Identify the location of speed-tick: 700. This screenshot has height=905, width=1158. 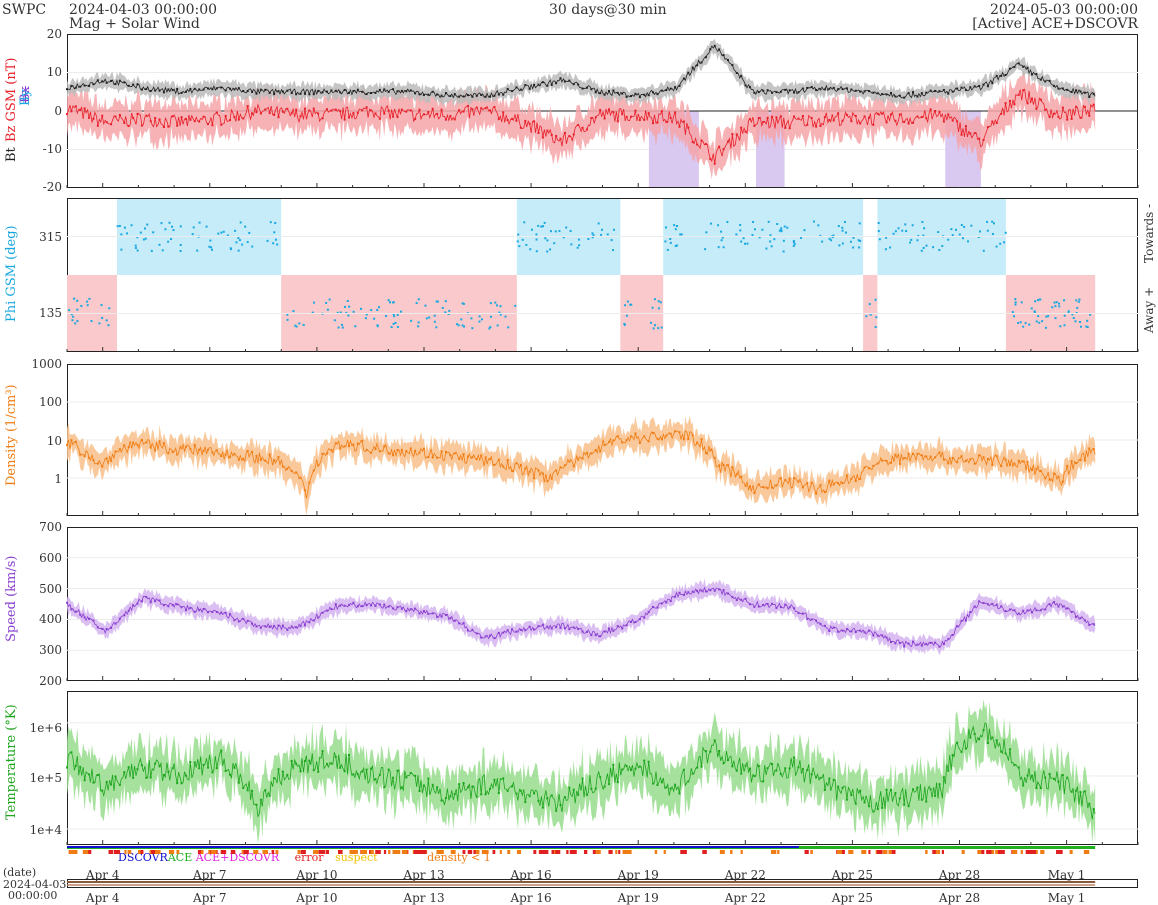
(50, 527).